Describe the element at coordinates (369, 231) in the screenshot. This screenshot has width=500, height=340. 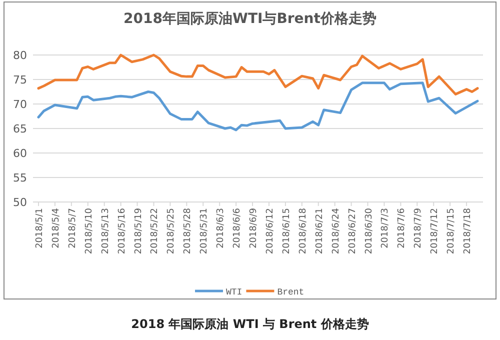
I see `x-tick-label: 2018/6/30` at that location.